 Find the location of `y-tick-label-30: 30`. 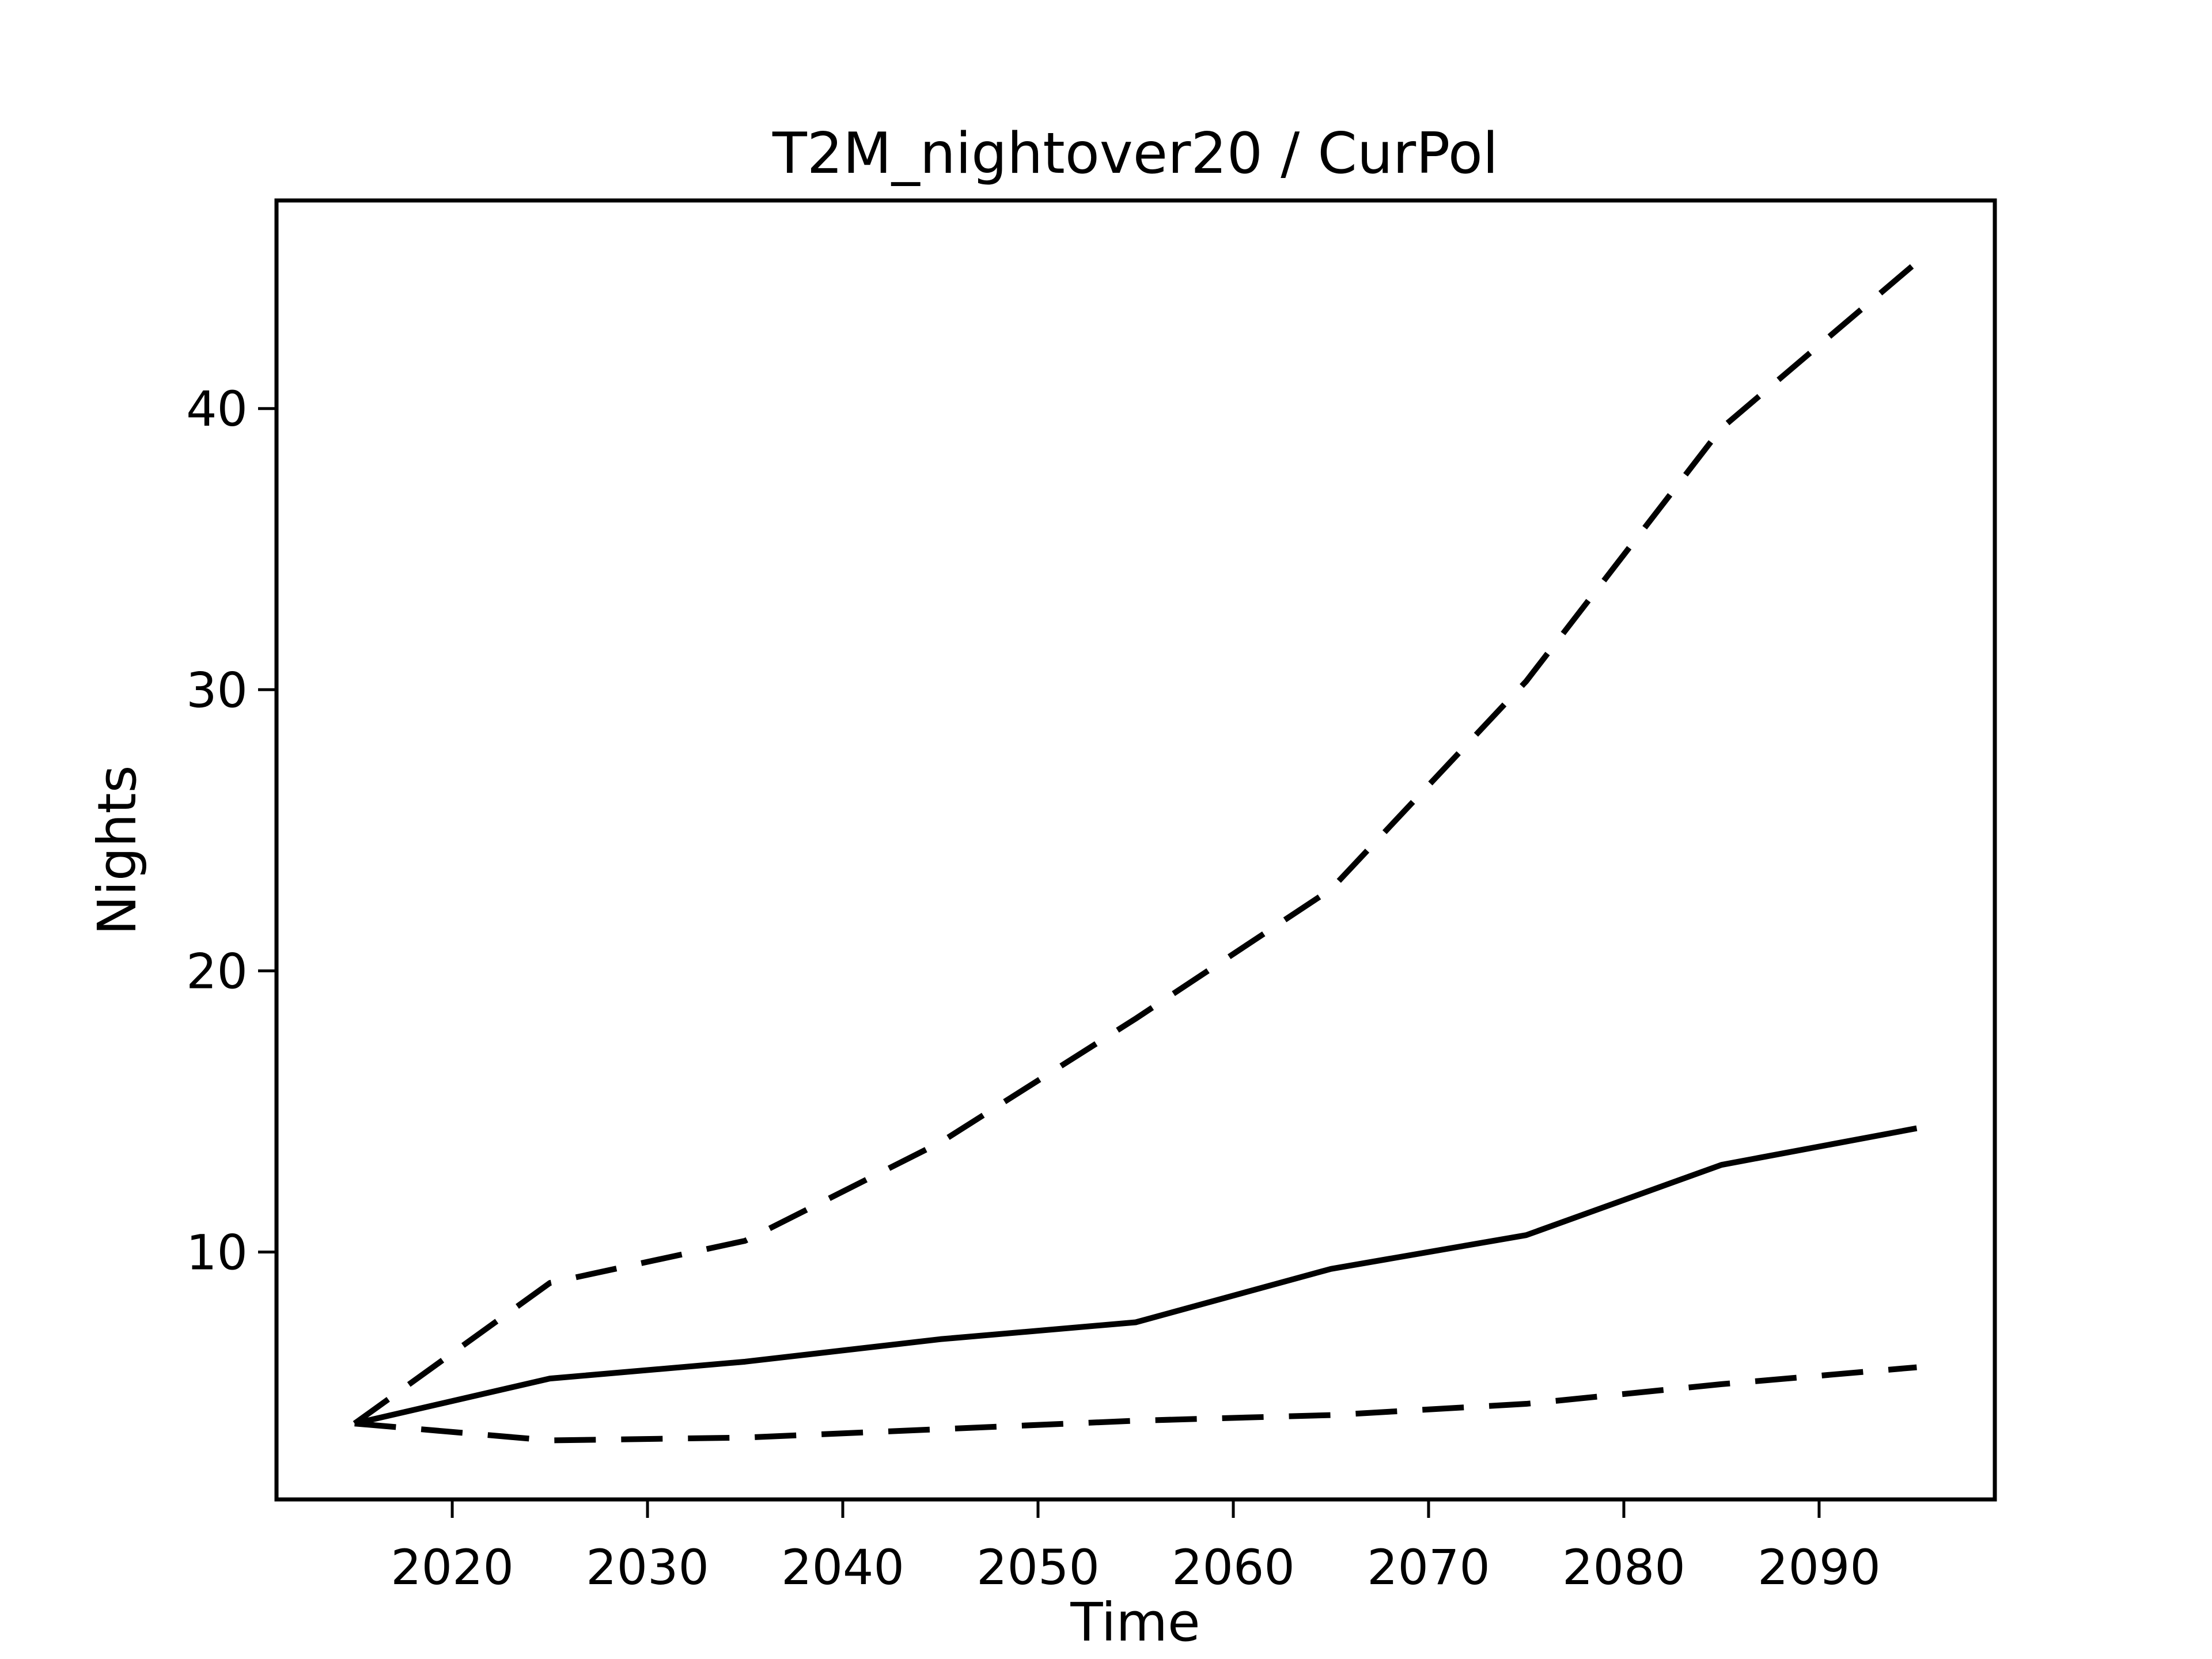

y-tick-label-30: 30 is located at coordinates (217, 690).